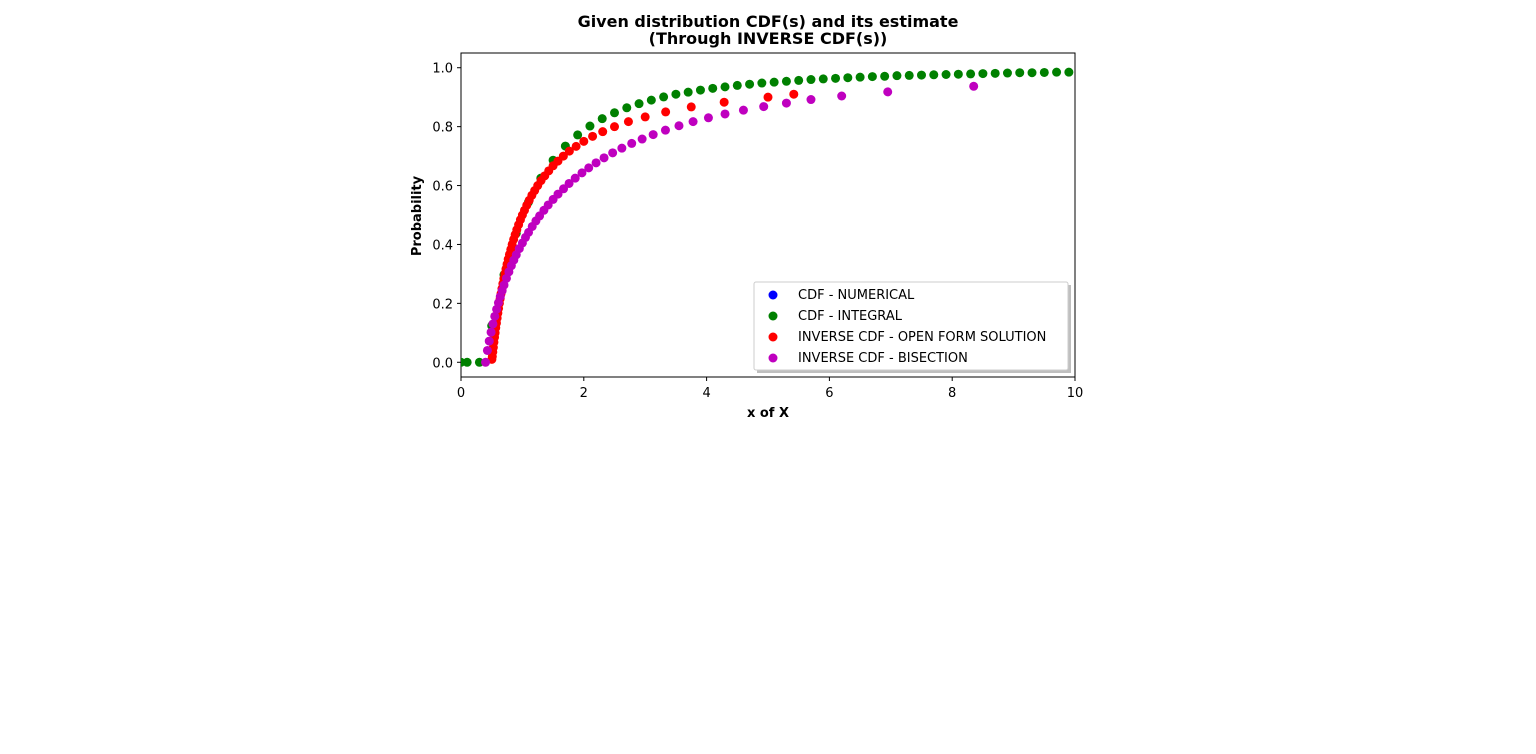 The height and width of the screenshot is (754, 1536). I want to click on x-axis-label: x of X, so click(768, 413).